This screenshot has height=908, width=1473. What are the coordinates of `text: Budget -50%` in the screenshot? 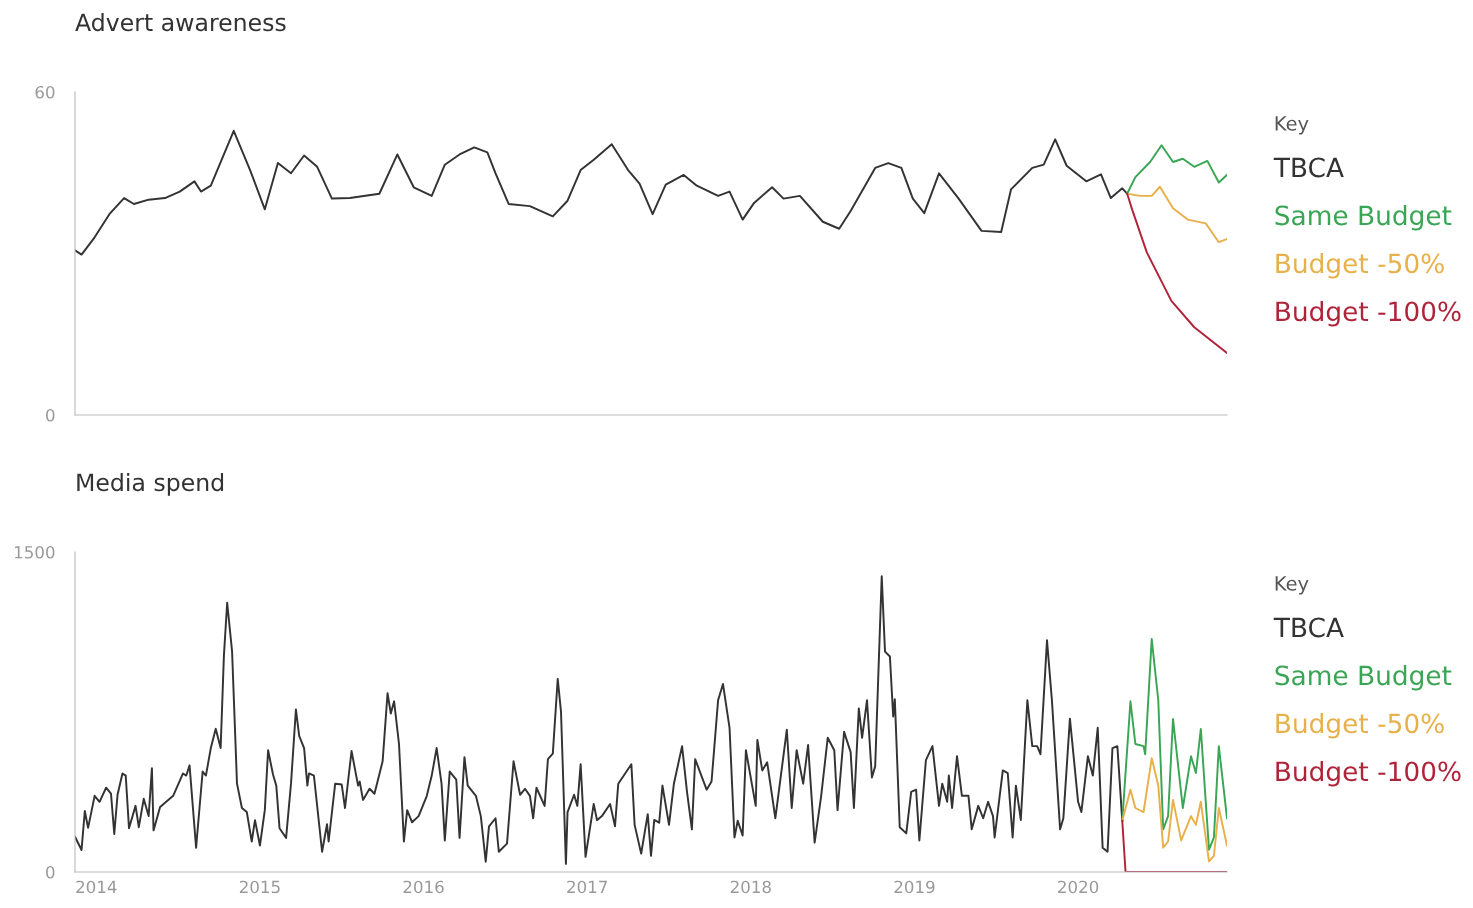 It's located at (1360, 725).